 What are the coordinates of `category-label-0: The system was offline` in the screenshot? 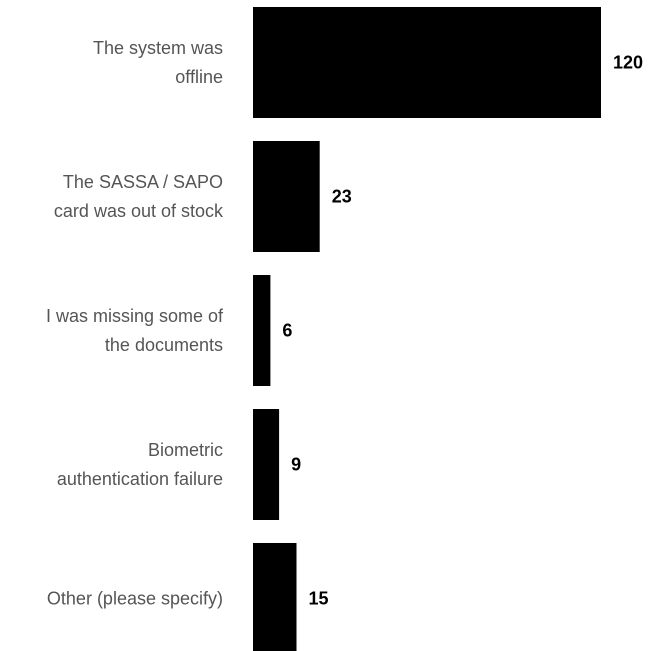 It's located at (158, 62).